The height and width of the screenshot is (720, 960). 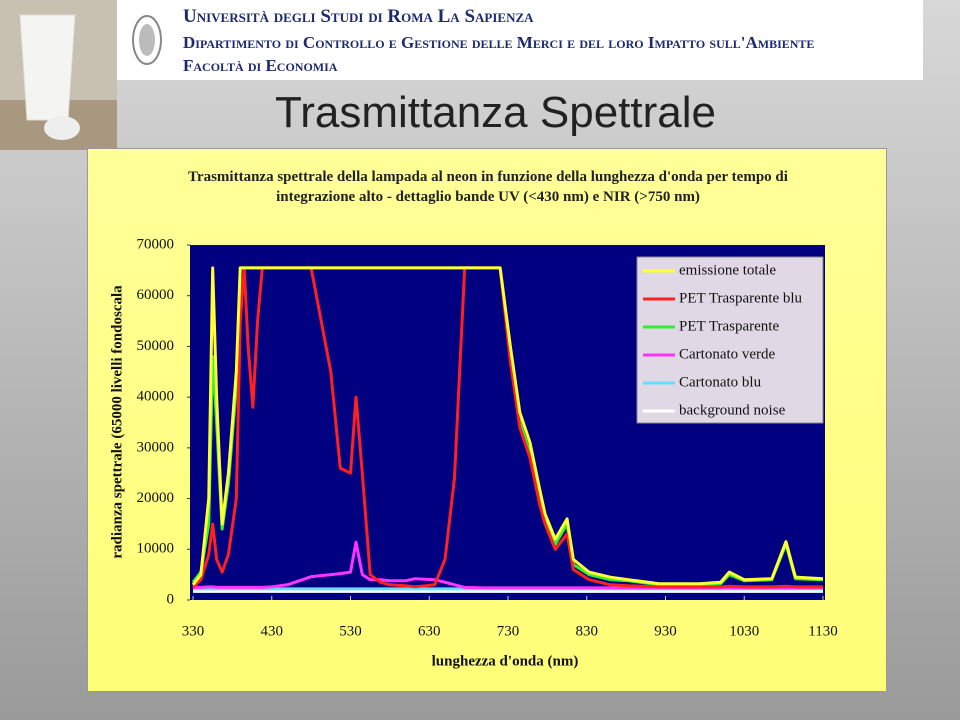 I want to click on y-tick-label: 0, so click(x=171, y=599).